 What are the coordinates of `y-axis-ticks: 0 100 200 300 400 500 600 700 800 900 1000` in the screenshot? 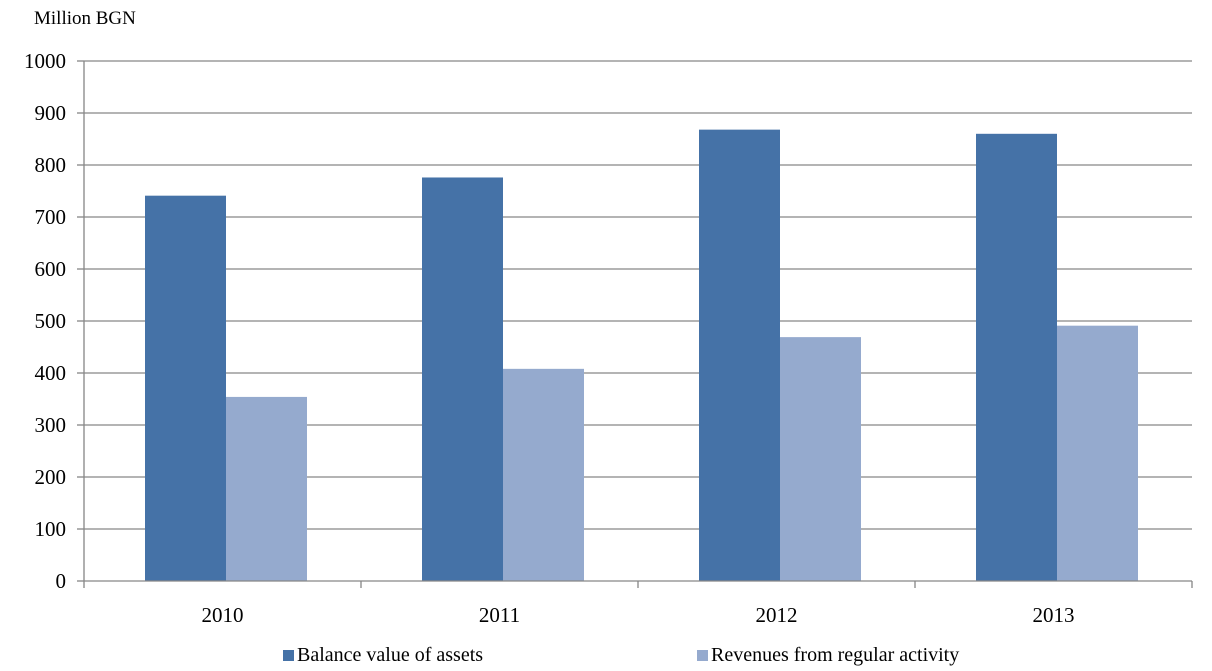 It's located at (54, 321).